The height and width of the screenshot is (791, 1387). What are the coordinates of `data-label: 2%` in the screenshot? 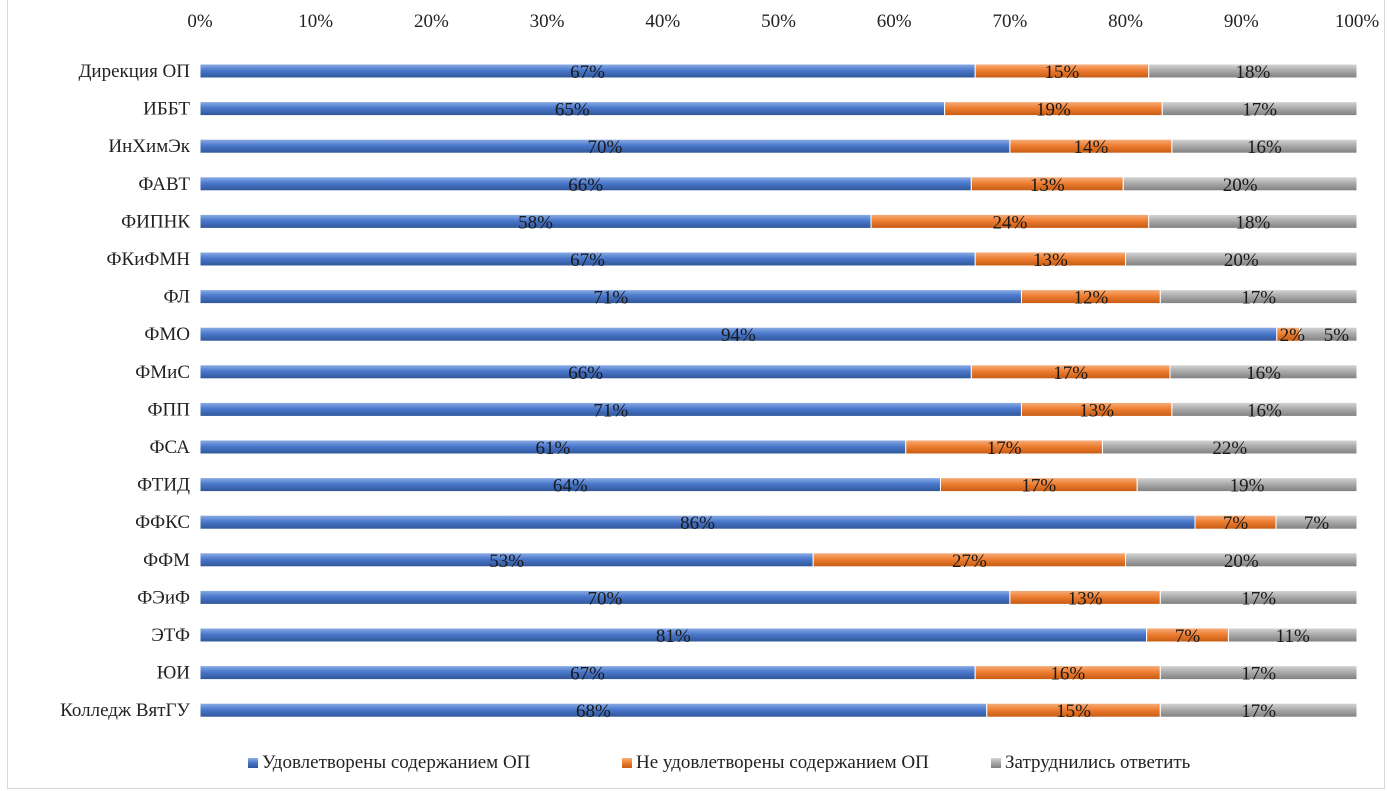 It's located at (1293, 335).